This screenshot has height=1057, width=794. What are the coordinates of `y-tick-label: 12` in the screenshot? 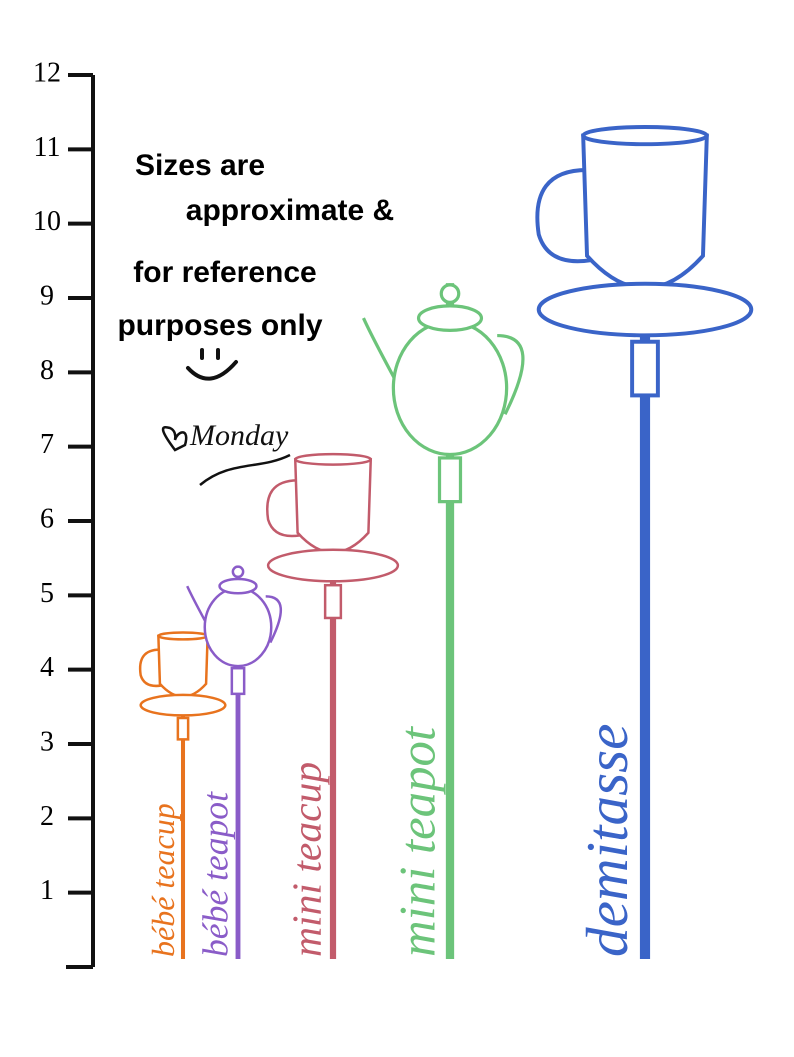 It's located at (47, 72).